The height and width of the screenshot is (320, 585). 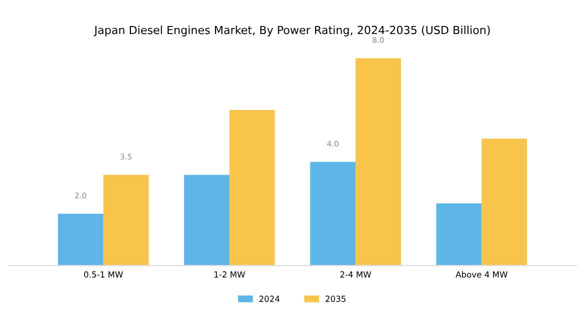 What do you see at coordinates (103, 274) in the screenshot?
I see `x-tick-label: 0.5-1 MW` at bounding box center [103, 274].